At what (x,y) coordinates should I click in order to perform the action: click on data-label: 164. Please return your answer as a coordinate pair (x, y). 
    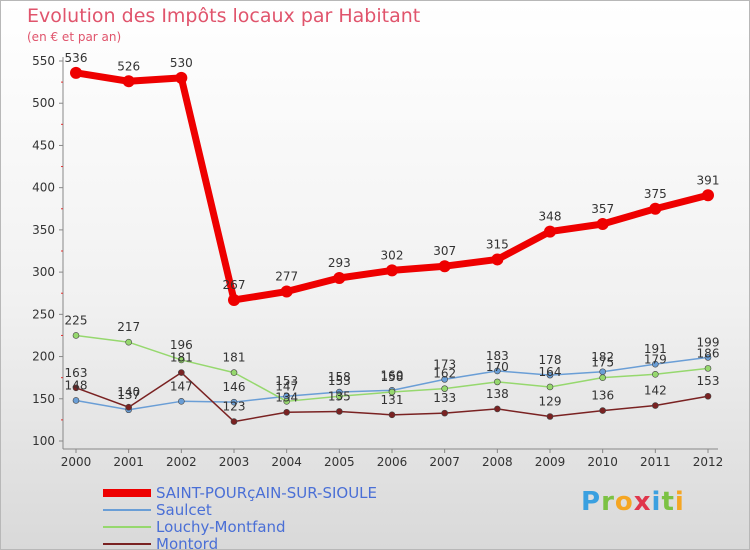
    Looking at the image, I should click on (550, 372).